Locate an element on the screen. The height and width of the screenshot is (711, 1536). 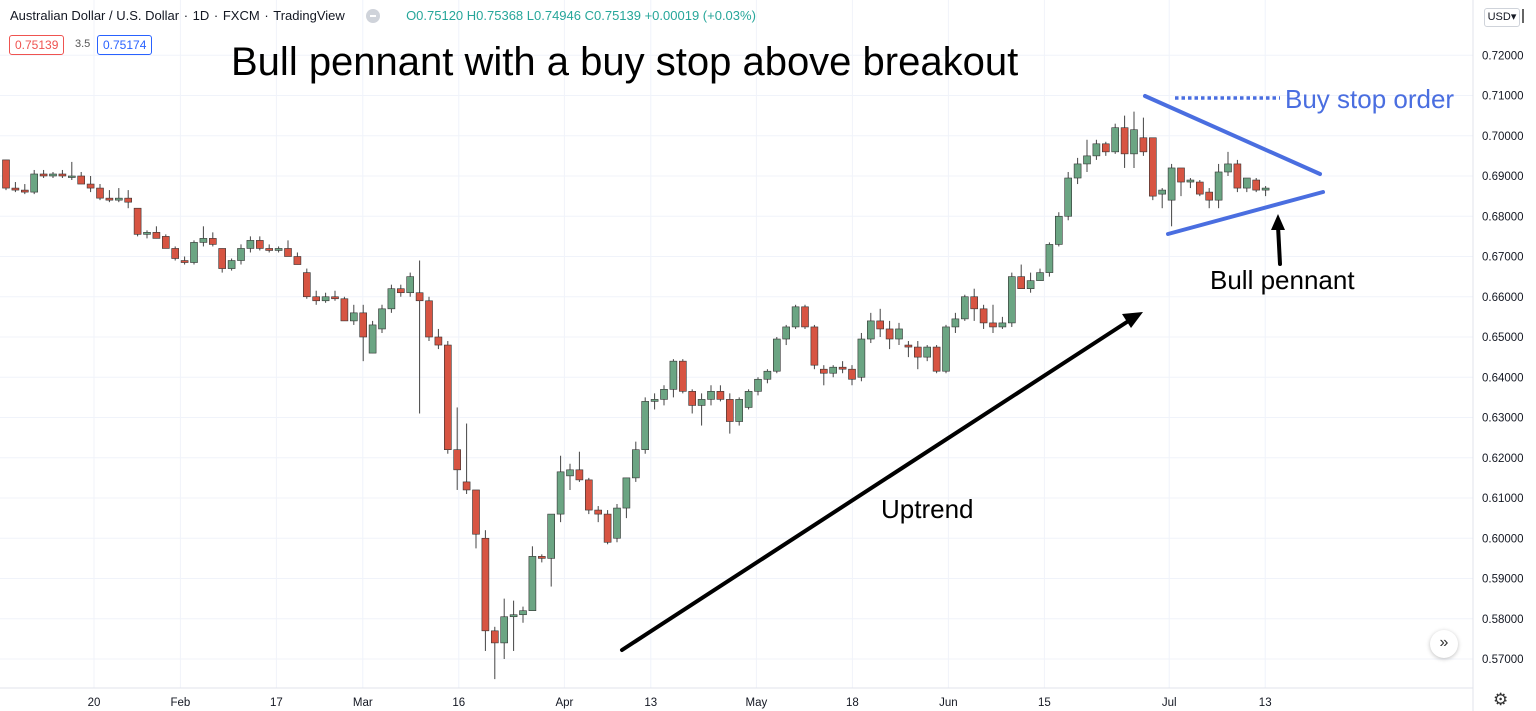
pennant-lower-line is located at coordinates (1245, 213).